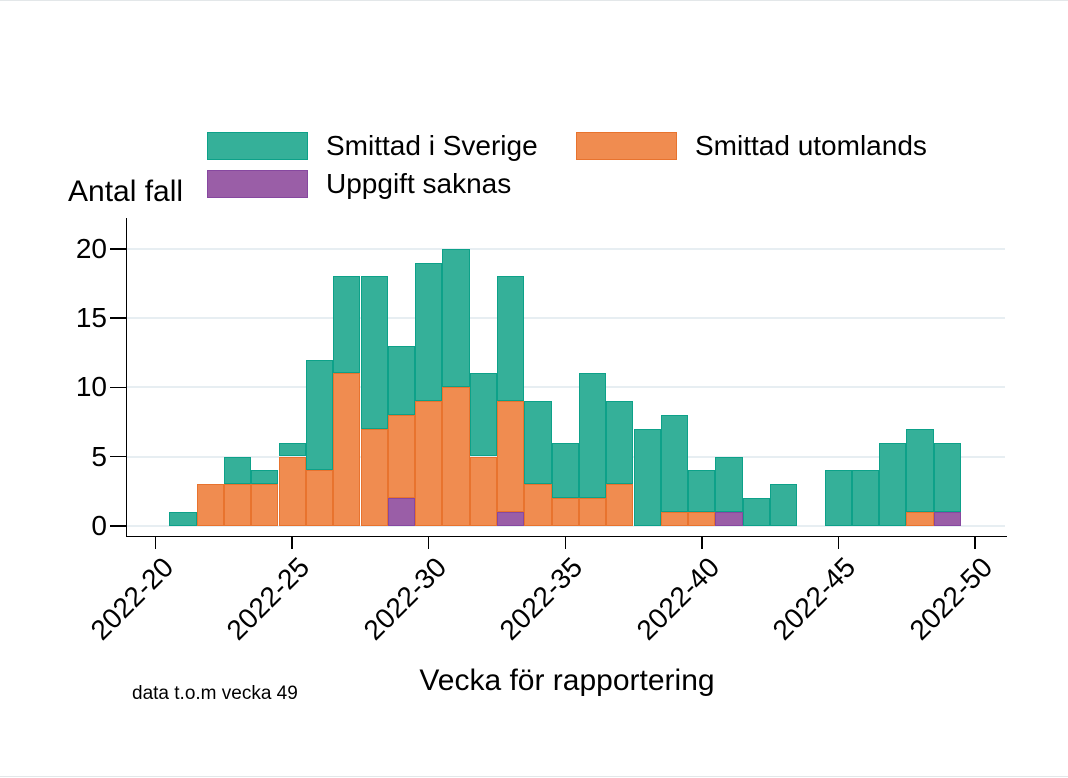  Describe the element at coordinates (620, 505) in the screenshot. I see `bar-2022-37-utomlands` at that location.